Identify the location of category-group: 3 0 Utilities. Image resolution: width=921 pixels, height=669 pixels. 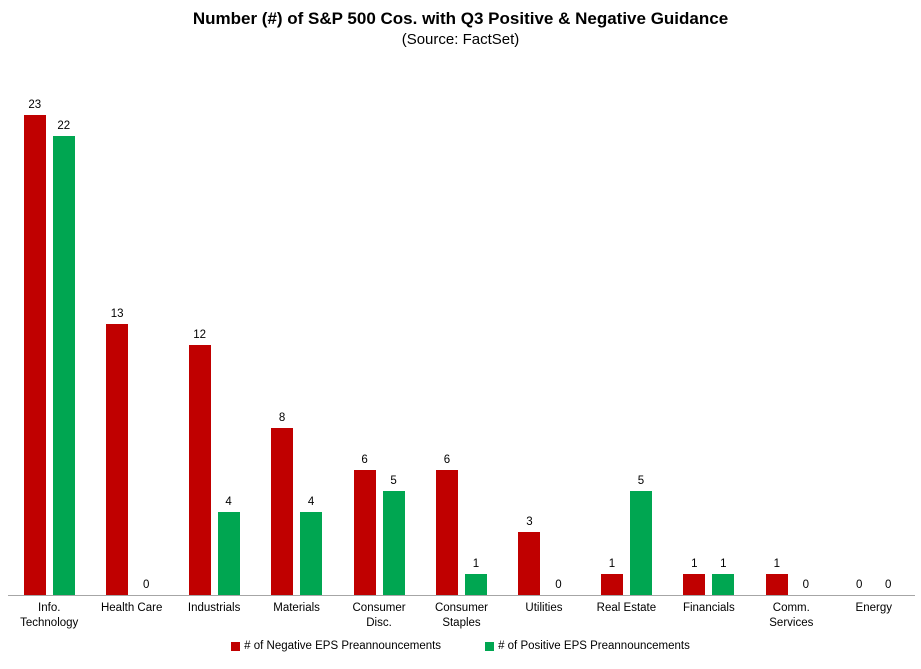
(544, 353).